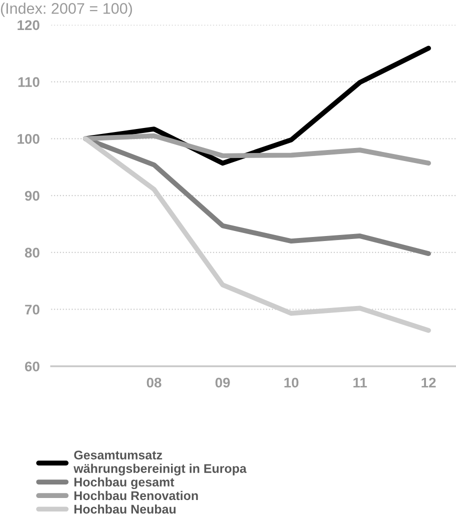 The image size is (456, 530). I want to click on legend-label: Hochbau Renovation, so click(136, 495).